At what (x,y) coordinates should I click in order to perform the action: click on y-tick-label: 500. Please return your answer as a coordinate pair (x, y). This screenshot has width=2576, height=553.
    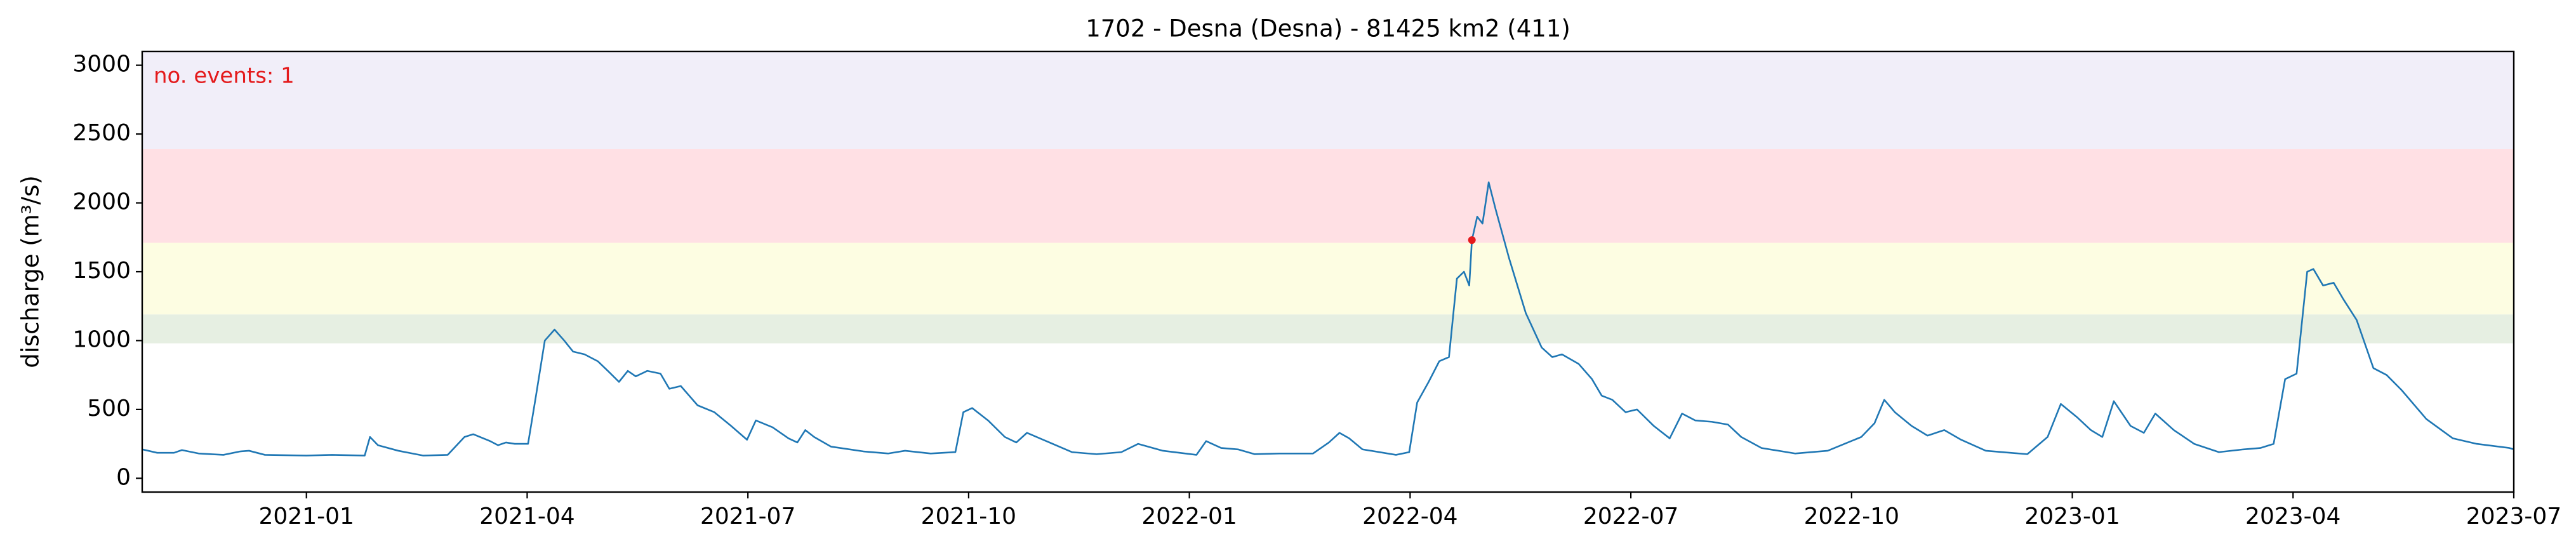
    Looking at the image, I should click on (109, 409).